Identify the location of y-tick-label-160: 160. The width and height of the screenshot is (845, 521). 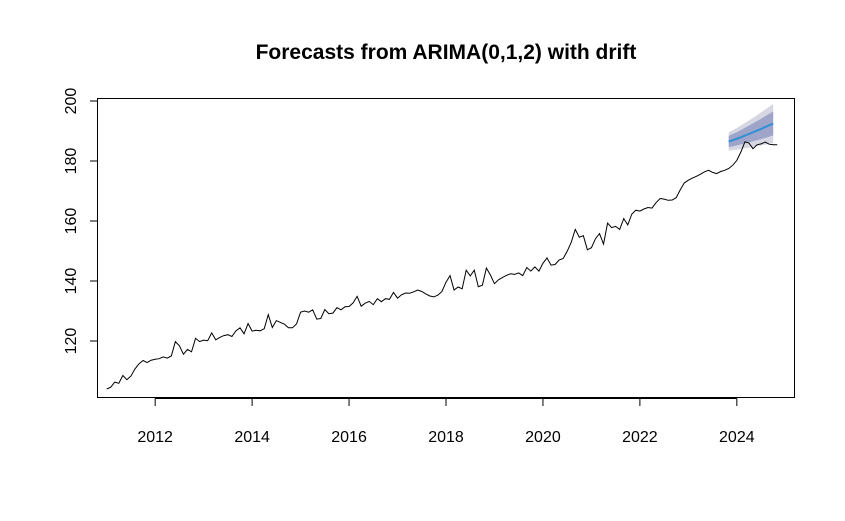
(71, 221).